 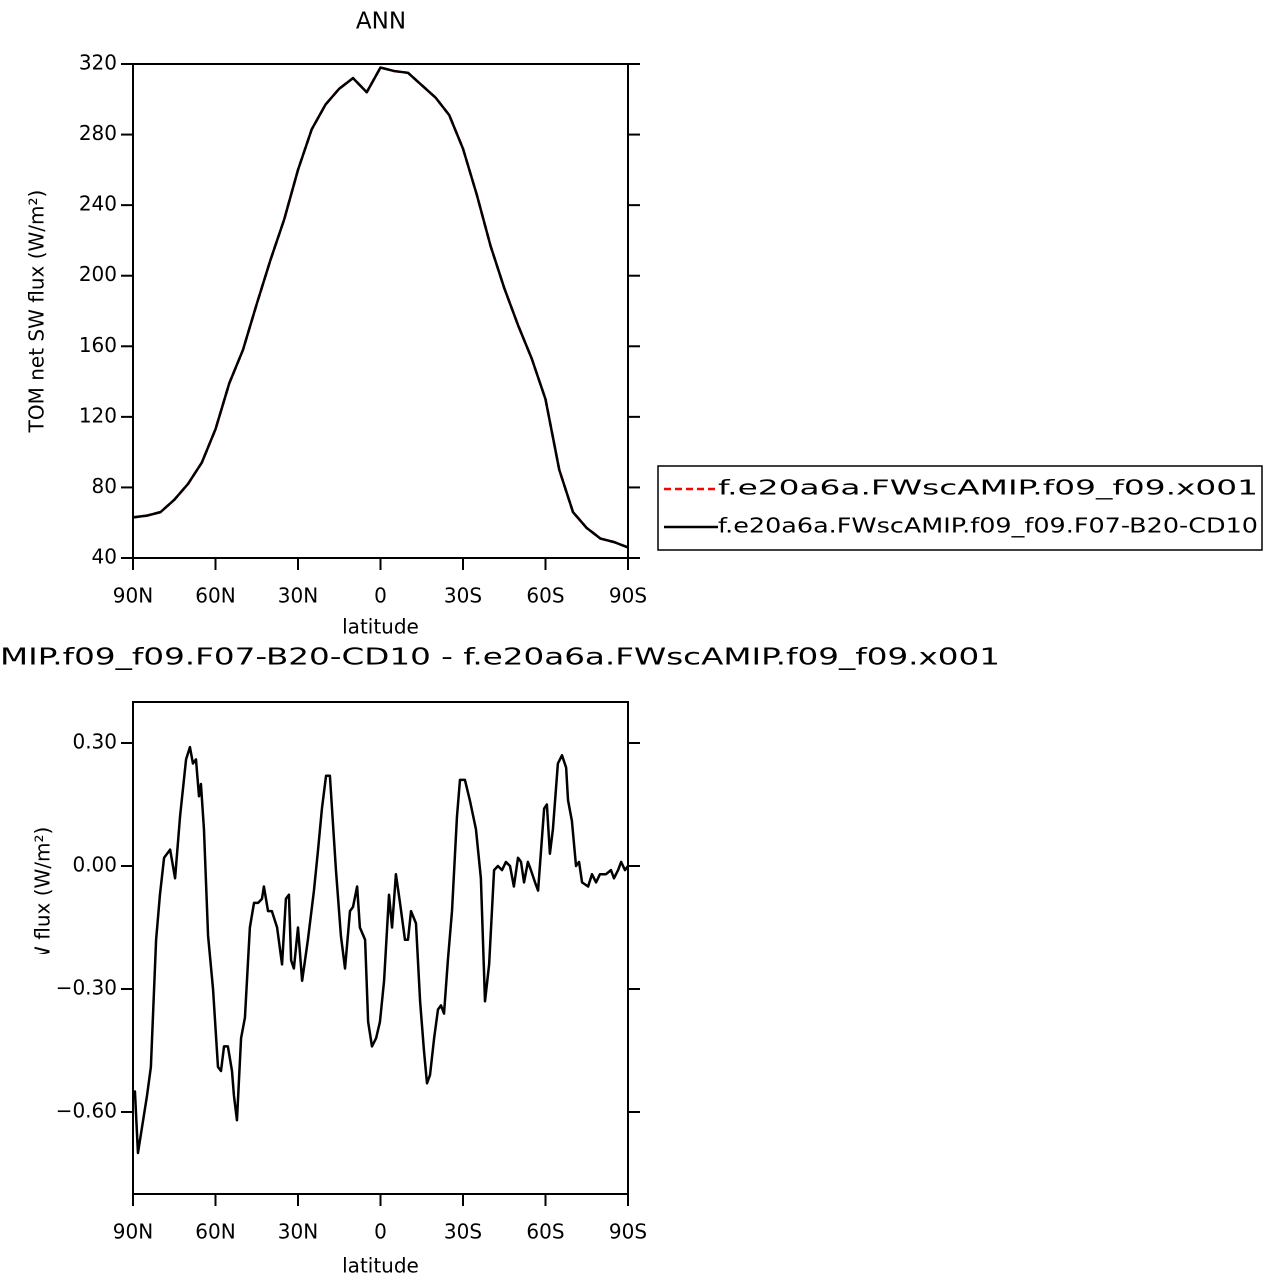 I want to click on y-tick-label: −0.60, so click(x=86, y=1111).